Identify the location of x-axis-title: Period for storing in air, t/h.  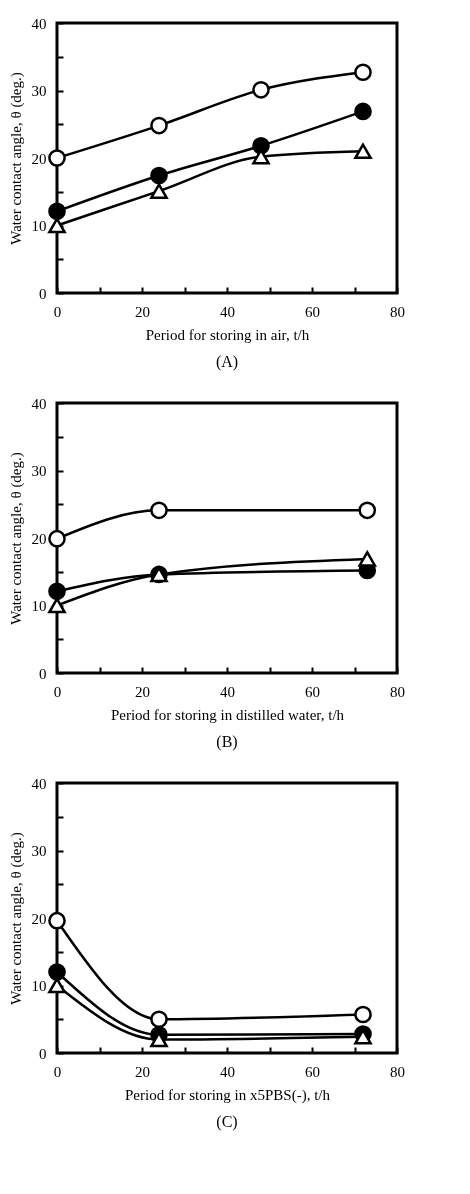
(227, 334).